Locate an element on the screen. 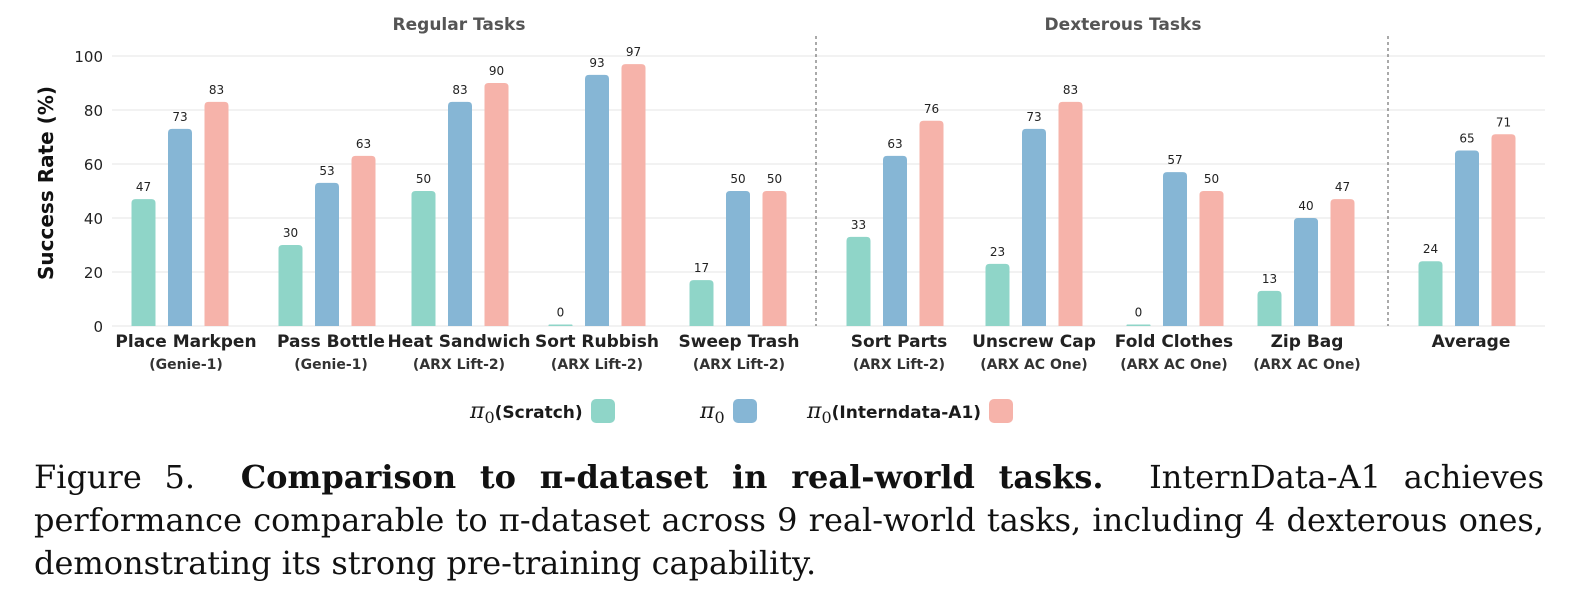 Image resolution: width=1576 pixels, height=598 pixels. x-category-label: Zip Bag is located at coordinates (1307, 342).